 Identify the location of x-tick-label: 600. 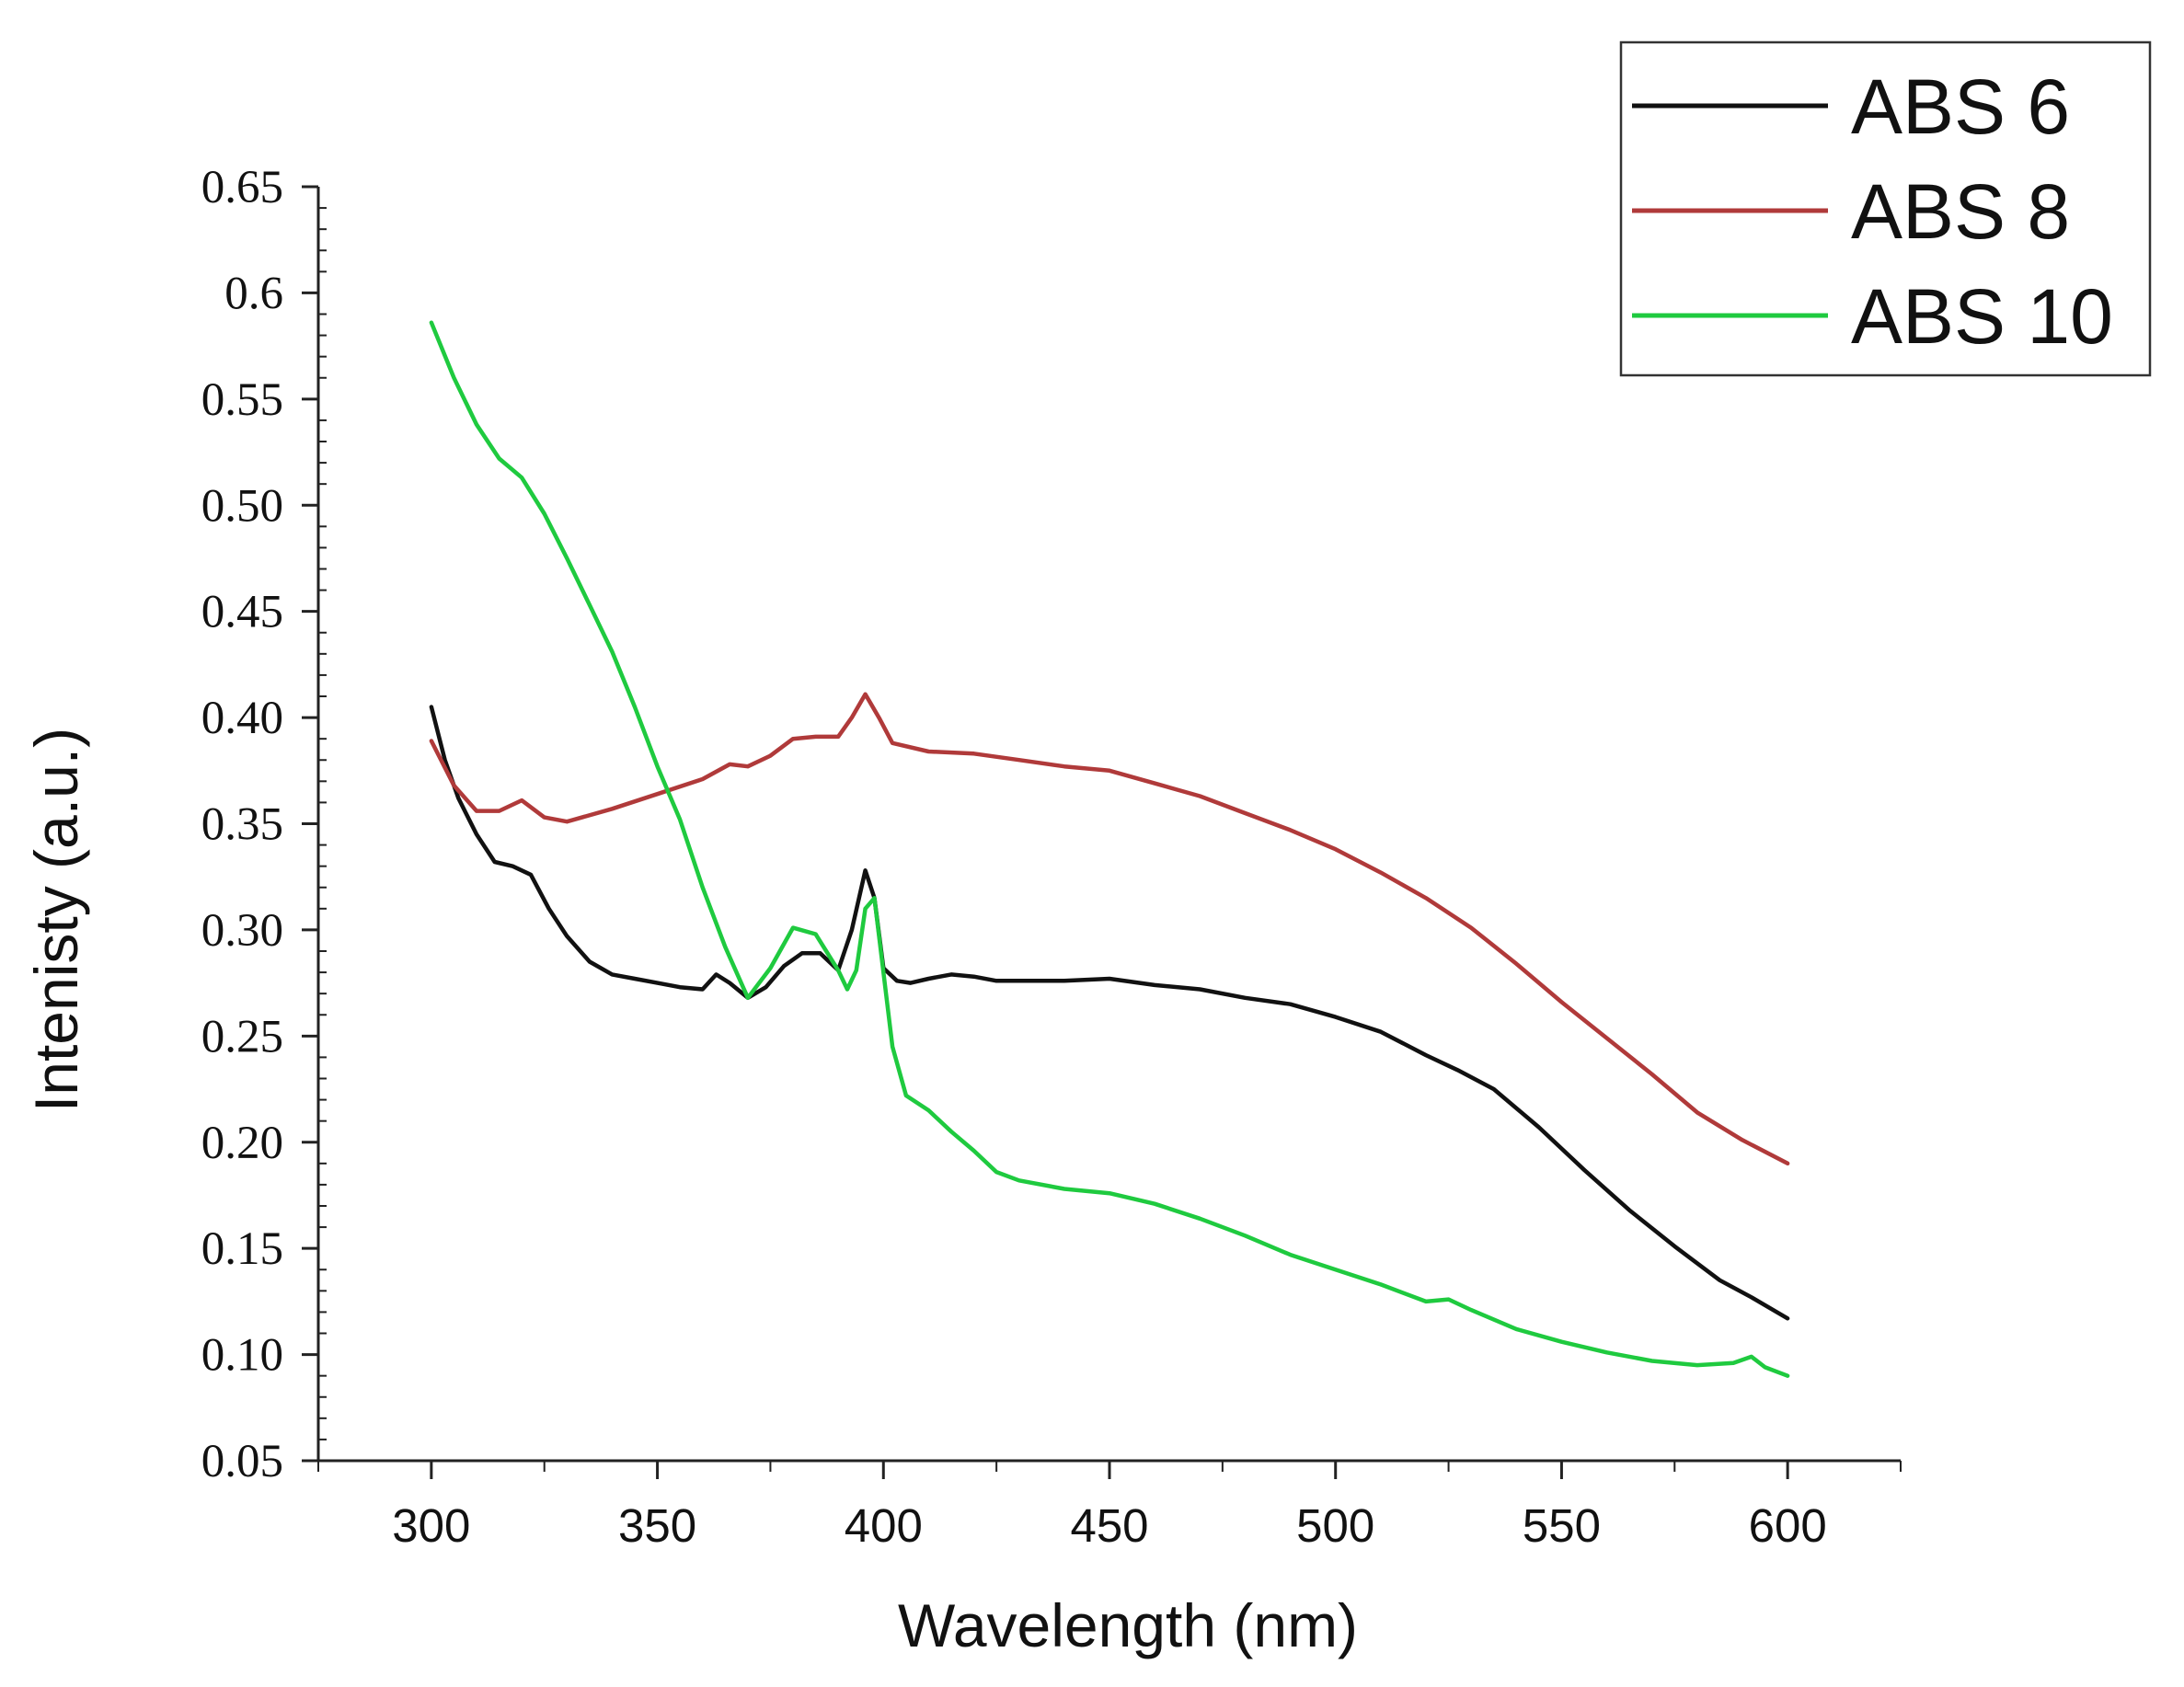
(1788, 1525).